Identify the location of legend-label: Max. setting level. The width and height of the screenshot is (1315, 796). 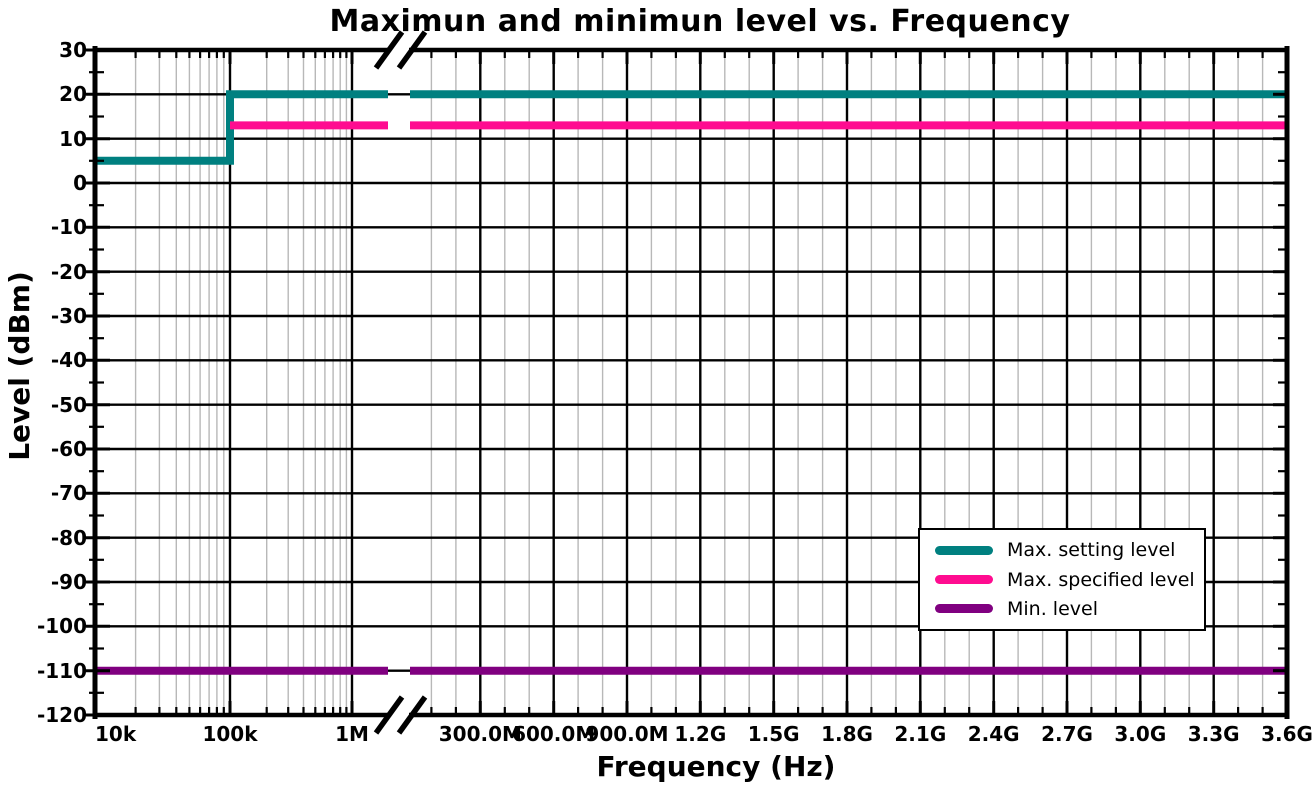
(1091, 550).